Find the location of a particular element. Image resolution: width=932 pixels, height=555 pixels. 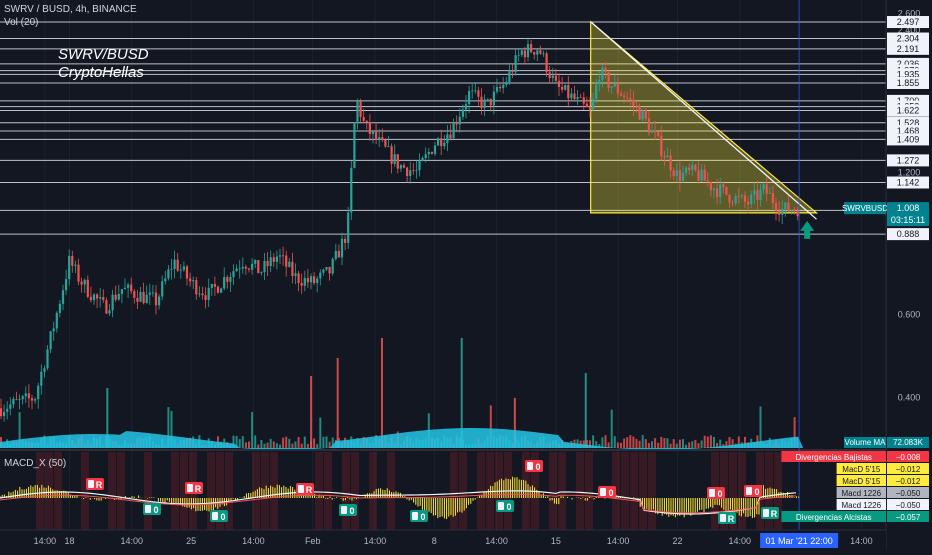

time-tick: 22 is located at coordinates (678, 541).